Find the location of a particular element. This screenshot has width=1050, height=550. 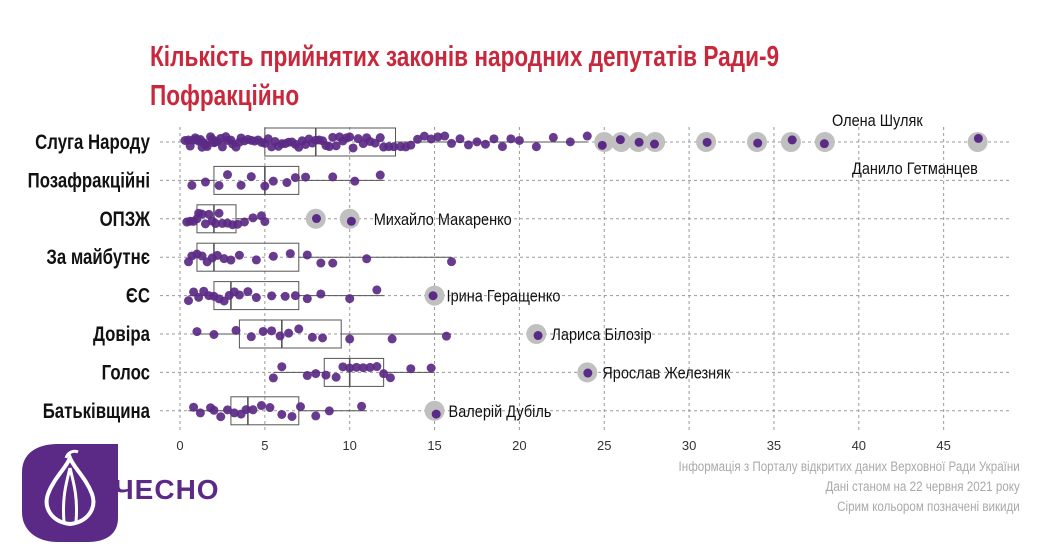

category-label: ОПЗЖ is located at coordinates (125, 219).